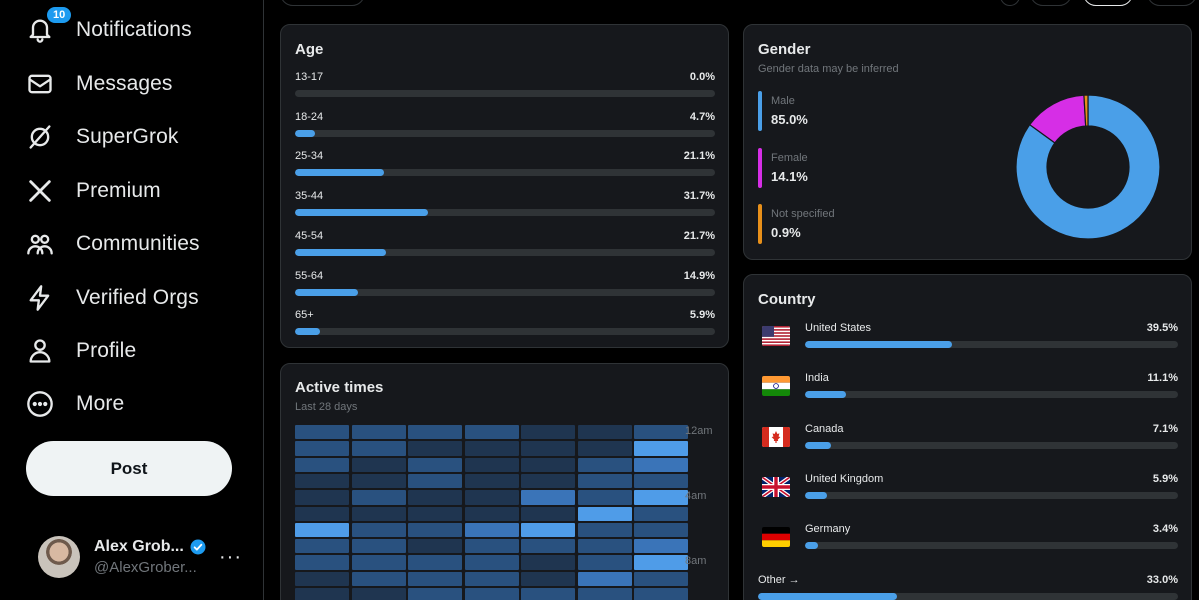  What do you see at coordinates (1162, 580) in the screenshot?
I see `country-other-value: 33.0%` at bounding box center [1162, 580].